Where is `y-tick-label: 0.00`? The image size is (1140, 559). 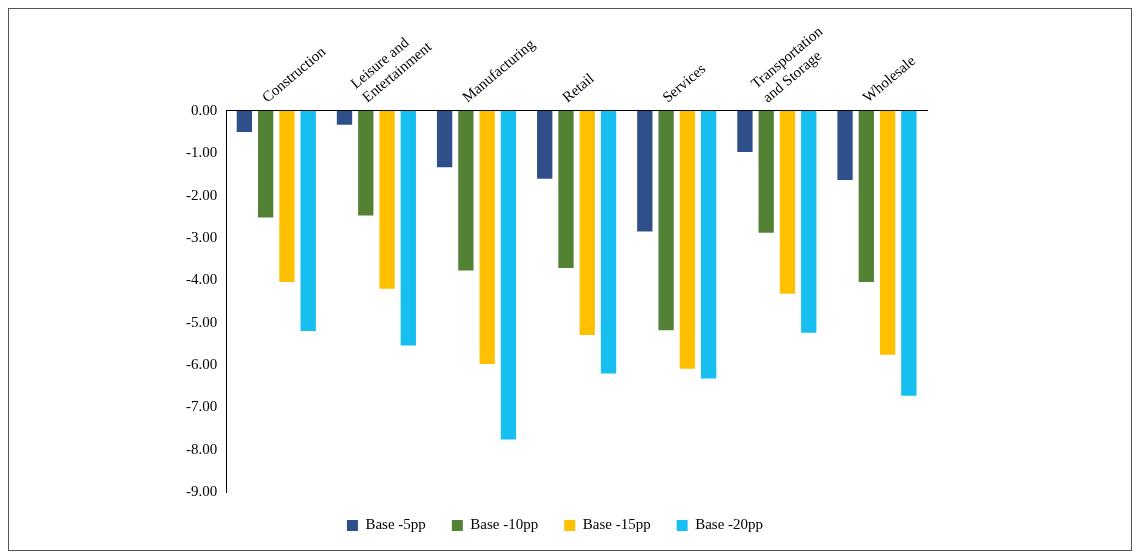 y-tick-label: 0.00 is located at coordinates (204, 109).